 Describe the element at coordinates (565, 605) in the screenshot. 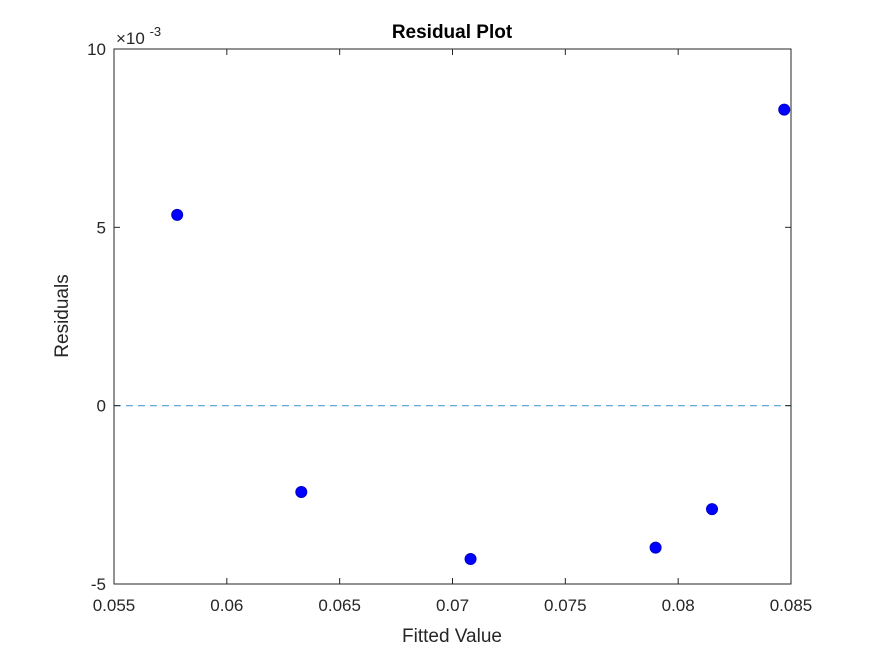

I see `x-tick-label: 0.075` at that location.